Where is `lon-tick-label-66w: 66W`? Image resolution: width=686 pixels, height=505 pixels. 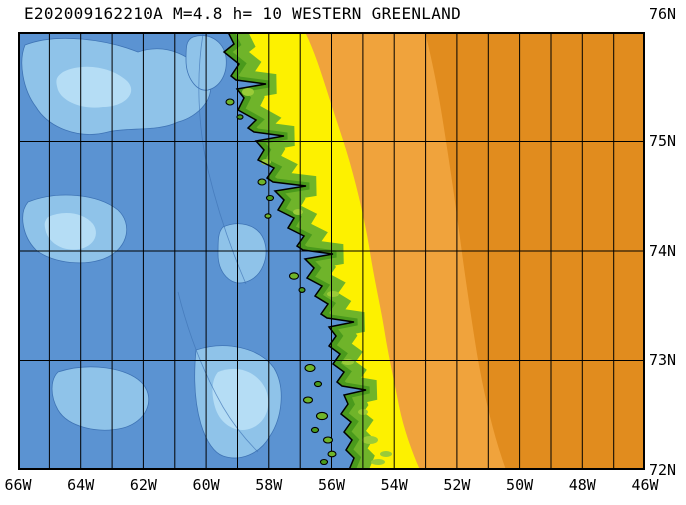
lon-tick-label-66w: 66W is located at coordinates (18, 485).